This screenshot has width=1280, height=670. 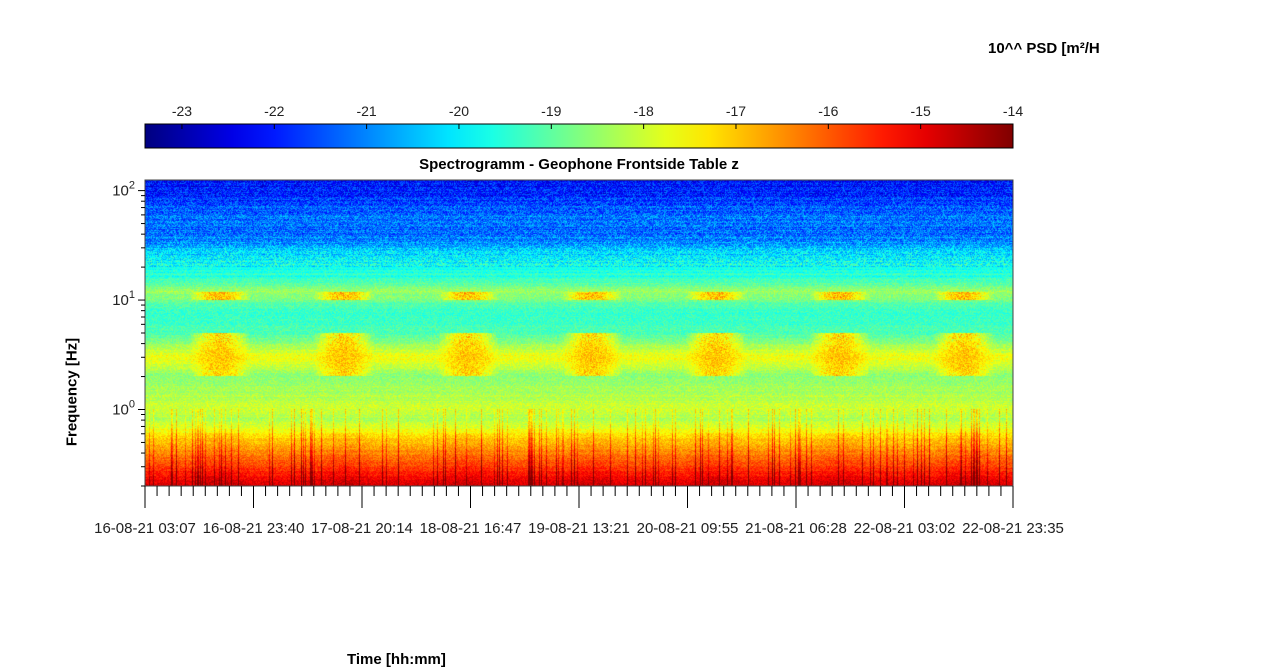 I want to click on colorbar-tick-label: -16, so click(x=828, y=111).